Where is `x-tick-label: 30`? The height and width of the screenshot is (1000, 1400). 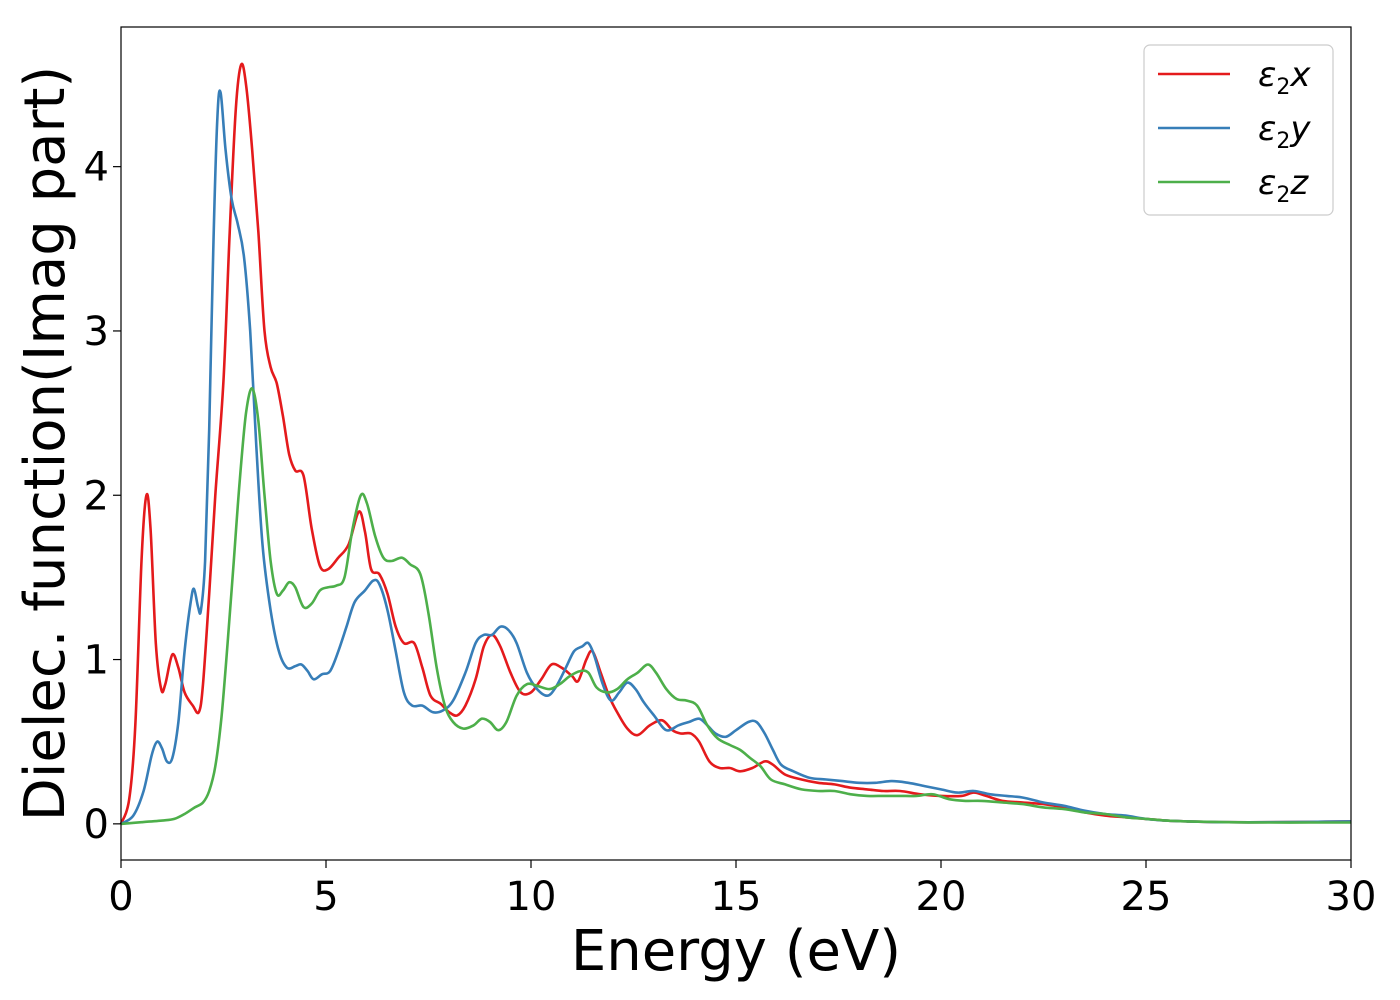 x-tick-label: 30 is located at coordinates (1351, 897).